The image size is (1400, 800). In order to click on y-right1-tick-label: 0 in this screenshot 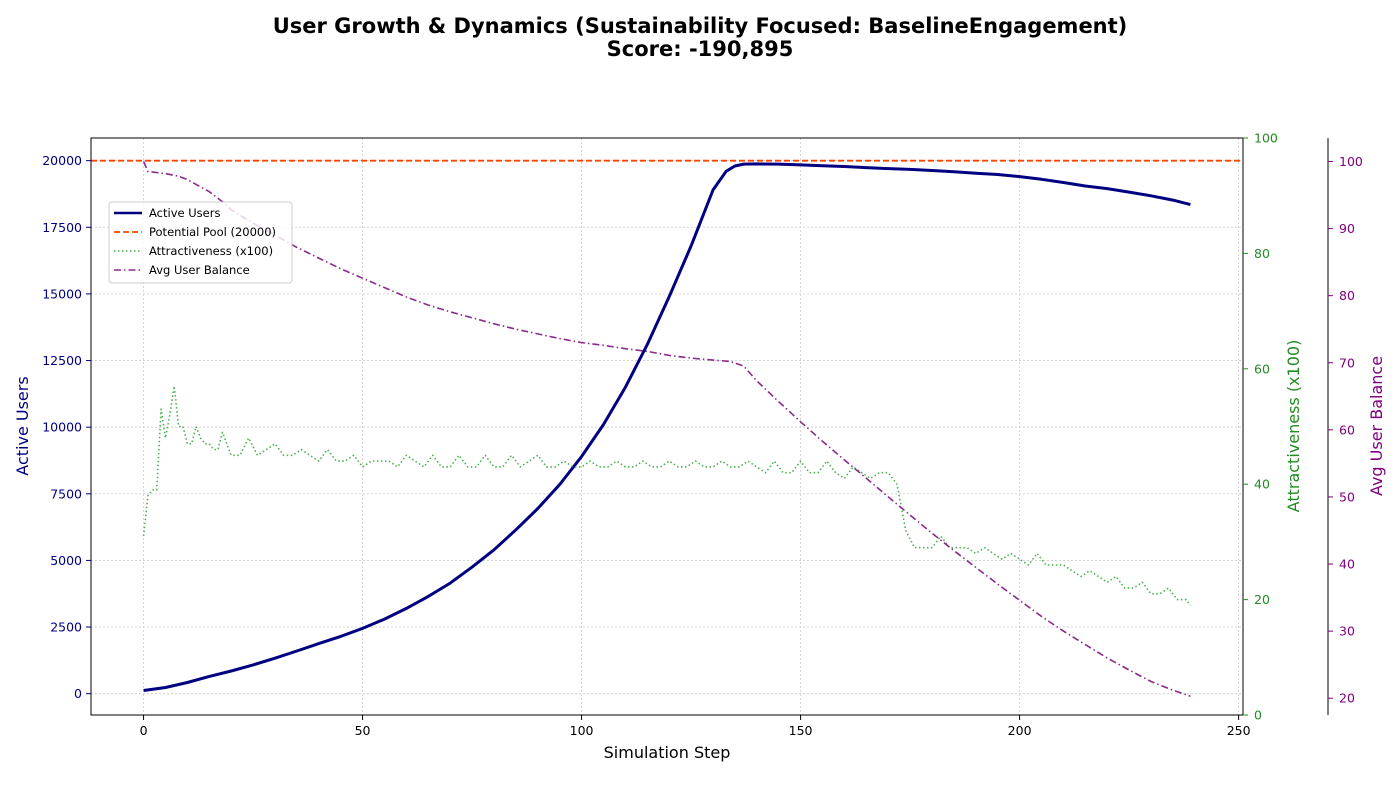, I will do `click(1258, 715)`.